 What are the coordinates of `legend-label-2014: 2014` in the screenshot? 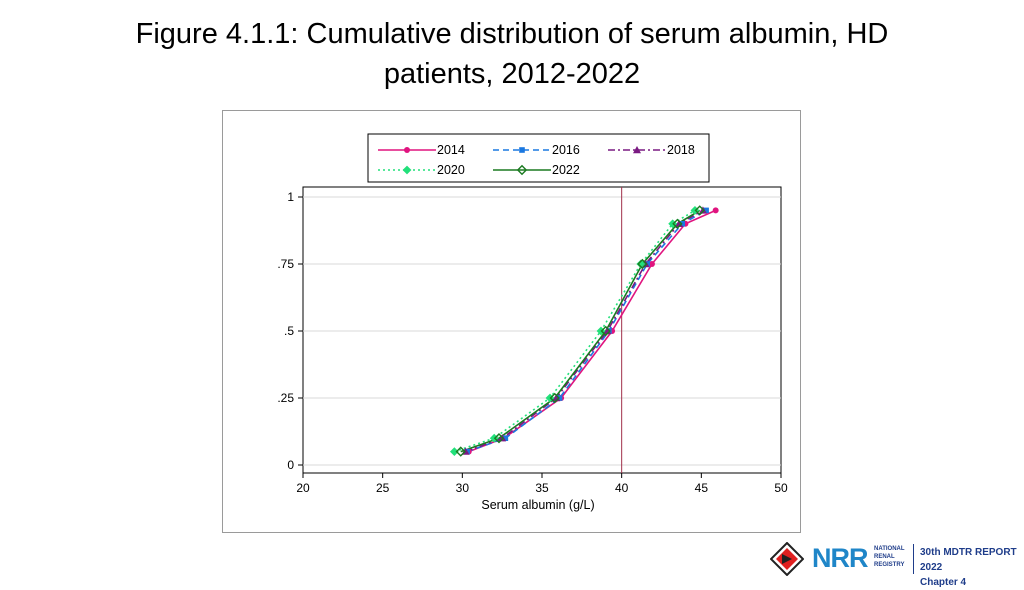 It's located at (451, 150).